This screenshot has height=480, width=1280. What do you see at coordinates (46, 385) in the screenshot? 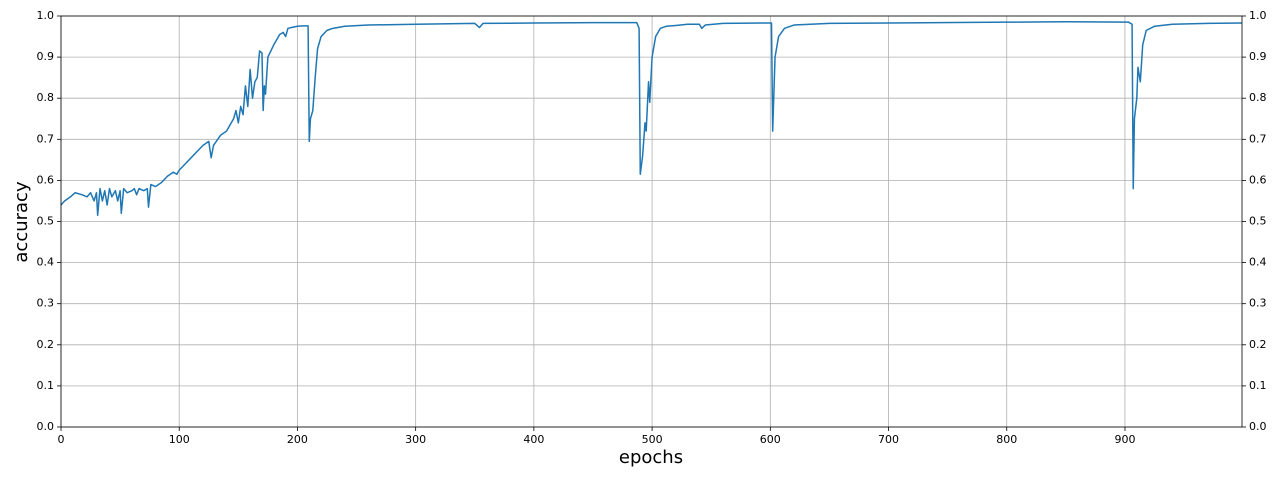
I see `y-tick-label: 0.1` at bounding box center [46, 385].